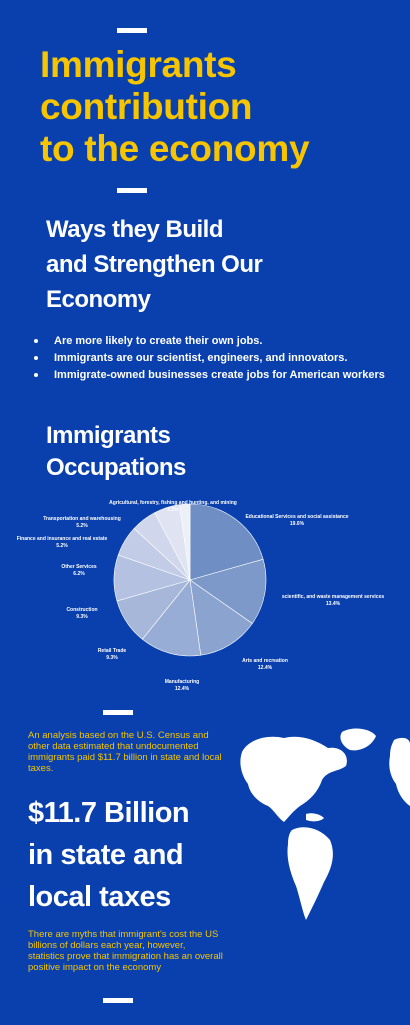 This screenshot has width=410, height=1025. I want to click on north-america-shape, so click(293, 779).